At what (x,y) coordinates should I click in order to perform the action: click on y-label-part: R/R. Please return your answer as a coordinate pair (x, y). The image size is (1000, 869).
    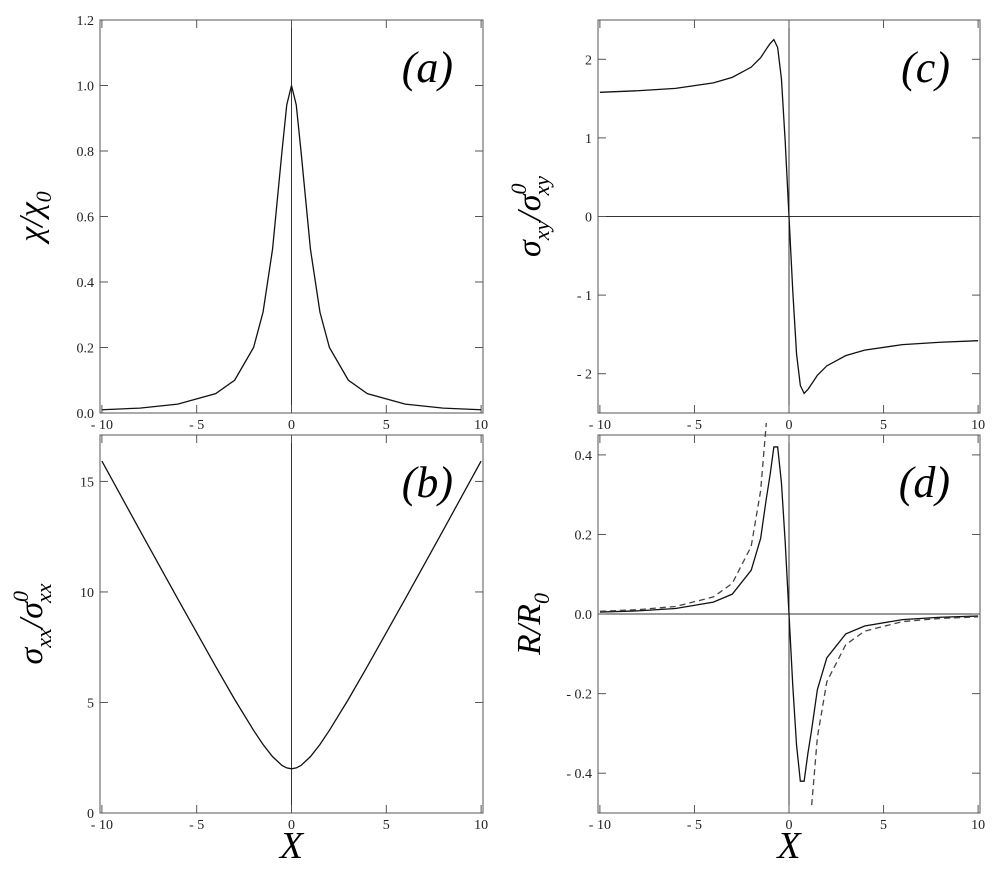
    Looking at the image, I should click on (529, 630).